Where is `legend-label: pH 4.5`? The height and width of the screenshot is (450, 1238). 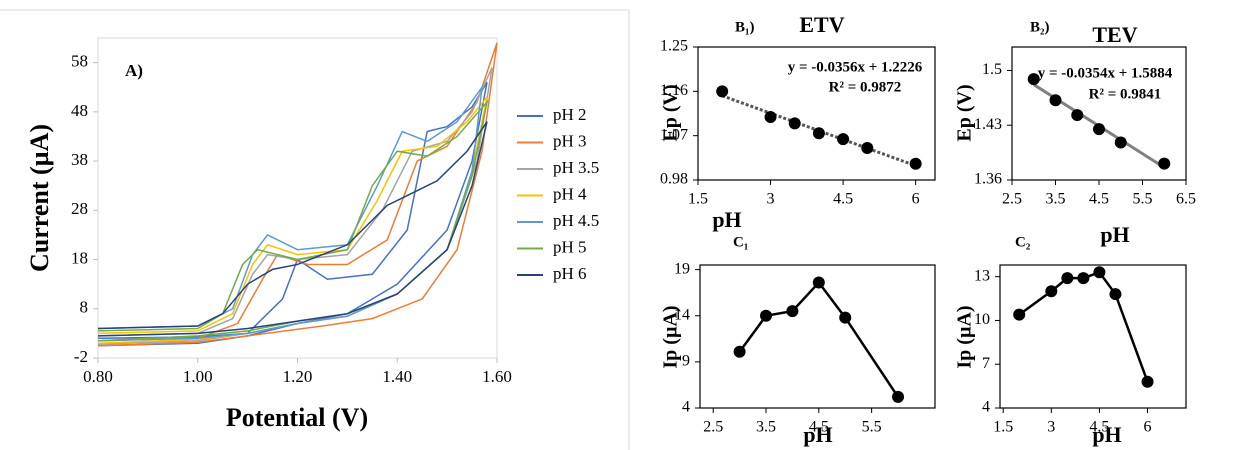 legend-label: pH 4.5 is located at coordinates (576, 220).